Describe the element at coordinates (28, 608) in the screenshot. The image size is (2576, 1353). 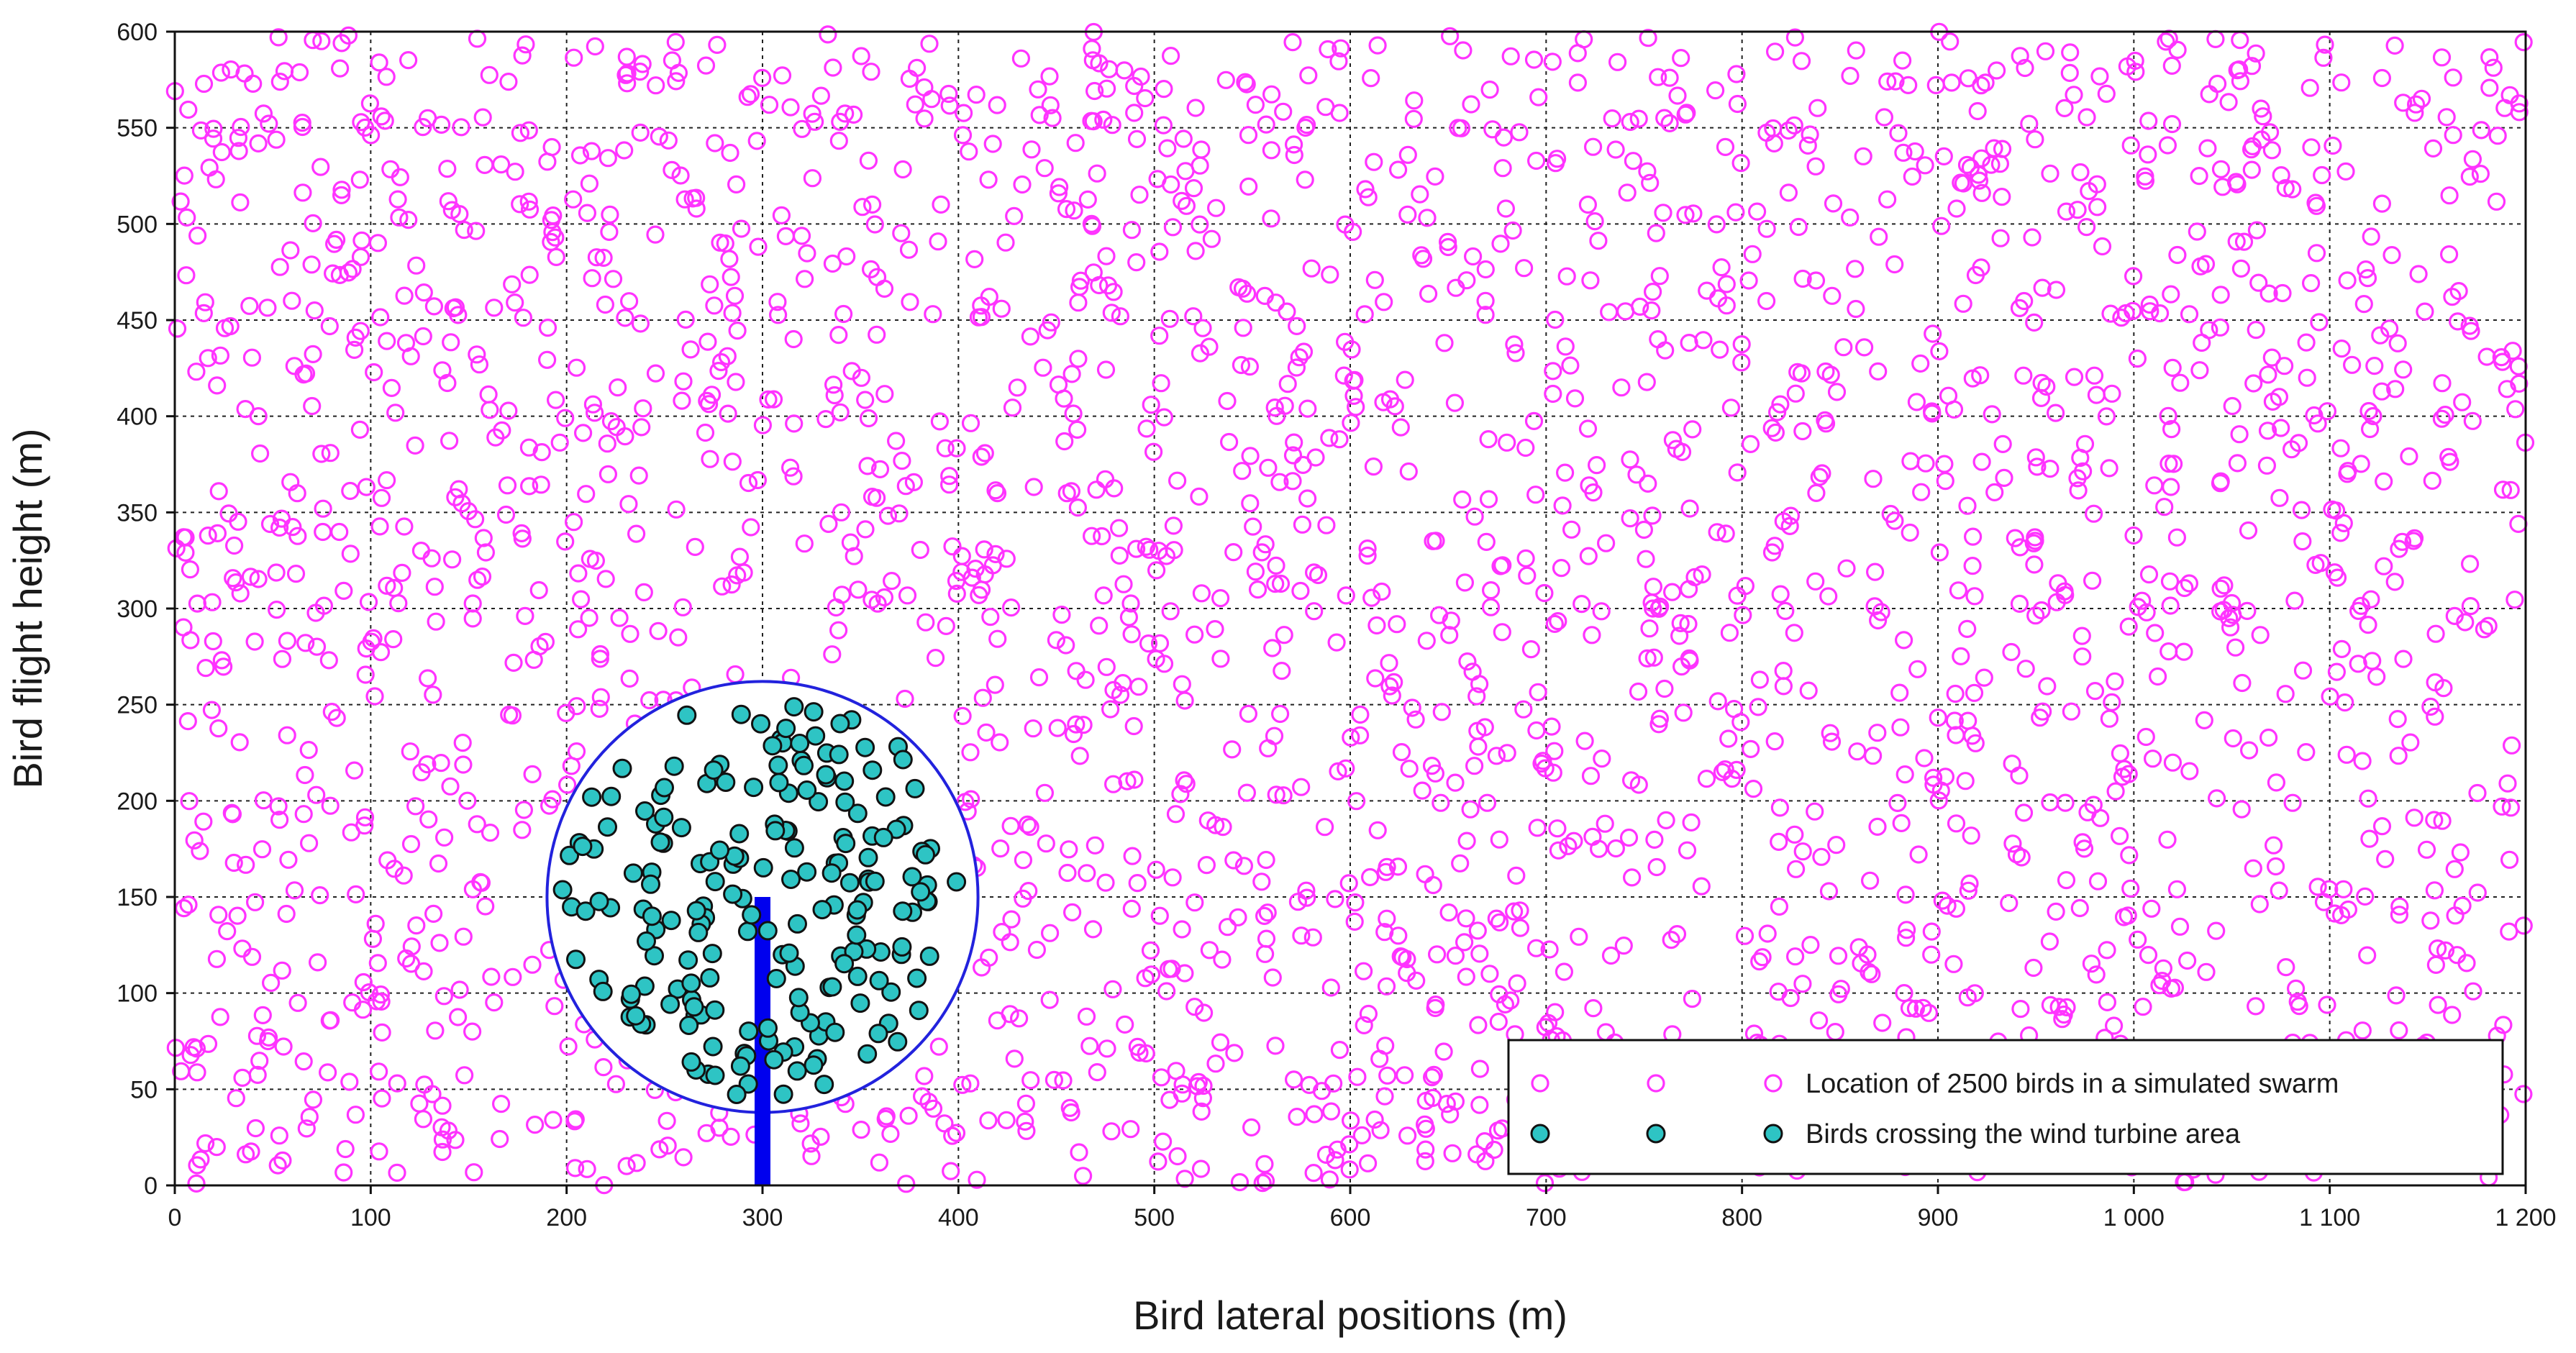
I see `y-axis-title: Bird flight height (m)` at that location.